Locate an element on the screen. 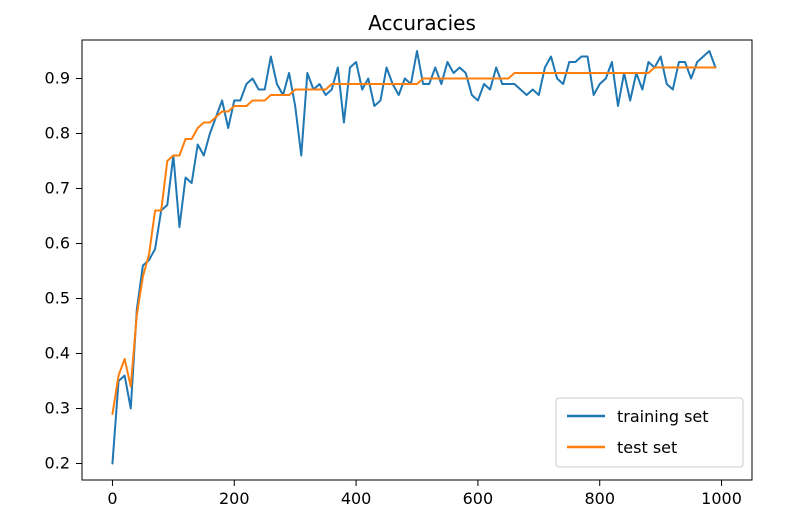 This screenshot has width=811, height=530. y-axis: 0.2 0.3 0.4 0.5 0.6 0.7 0.8 0.9 is located at coordinates (63, 271).